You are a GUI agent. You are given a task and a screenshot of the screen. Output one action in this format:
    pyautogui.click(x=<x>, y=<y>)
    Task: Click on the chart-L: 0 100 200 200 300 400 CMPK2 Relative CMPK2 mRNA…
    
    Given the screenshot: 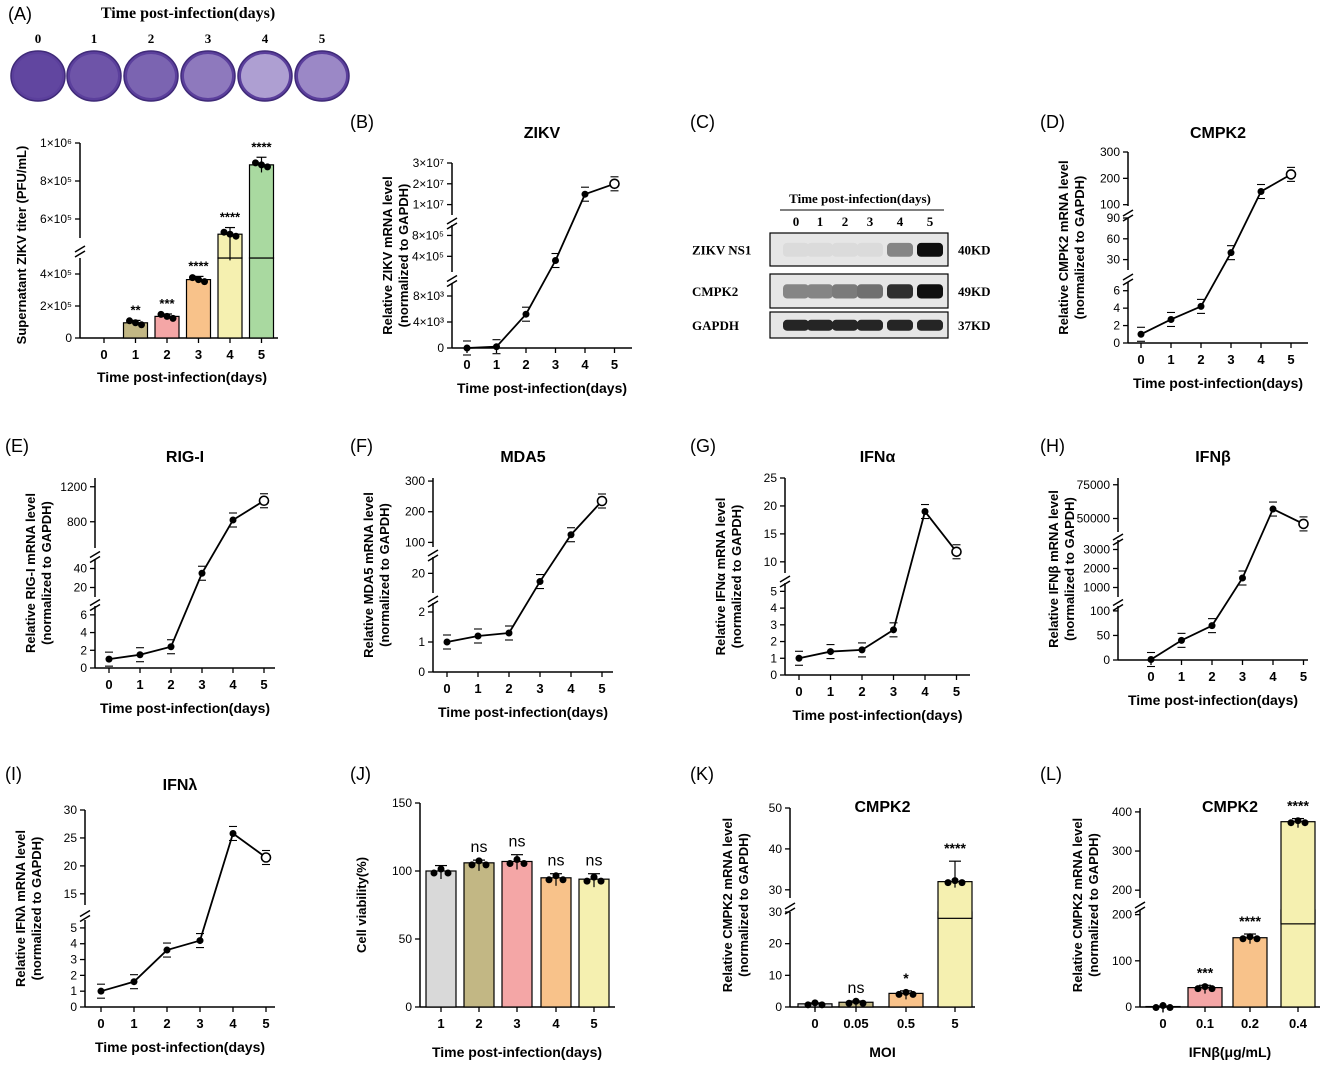 What is the action you would take?
    pyautogui.click(x=1195, y=929)
    